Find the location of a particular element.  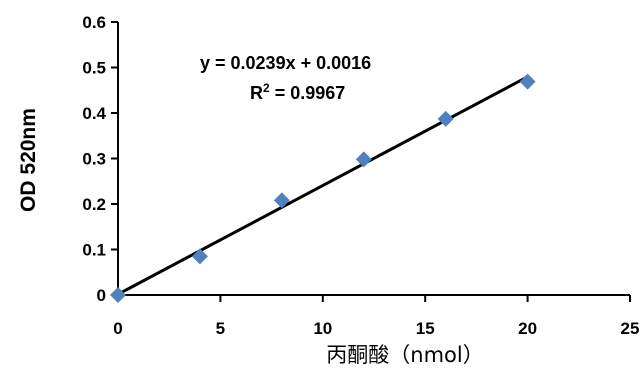

trendline-equation: y = 0.0239x + 0.0016 is located at coordinates (285, 63).